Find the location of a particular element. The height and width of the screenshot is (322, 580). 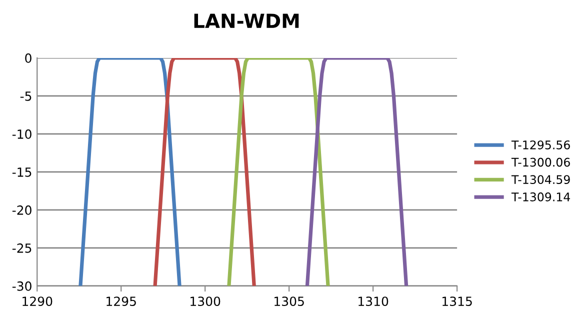

legend-label: T-1304.59 is located at coordinates (540, 179).